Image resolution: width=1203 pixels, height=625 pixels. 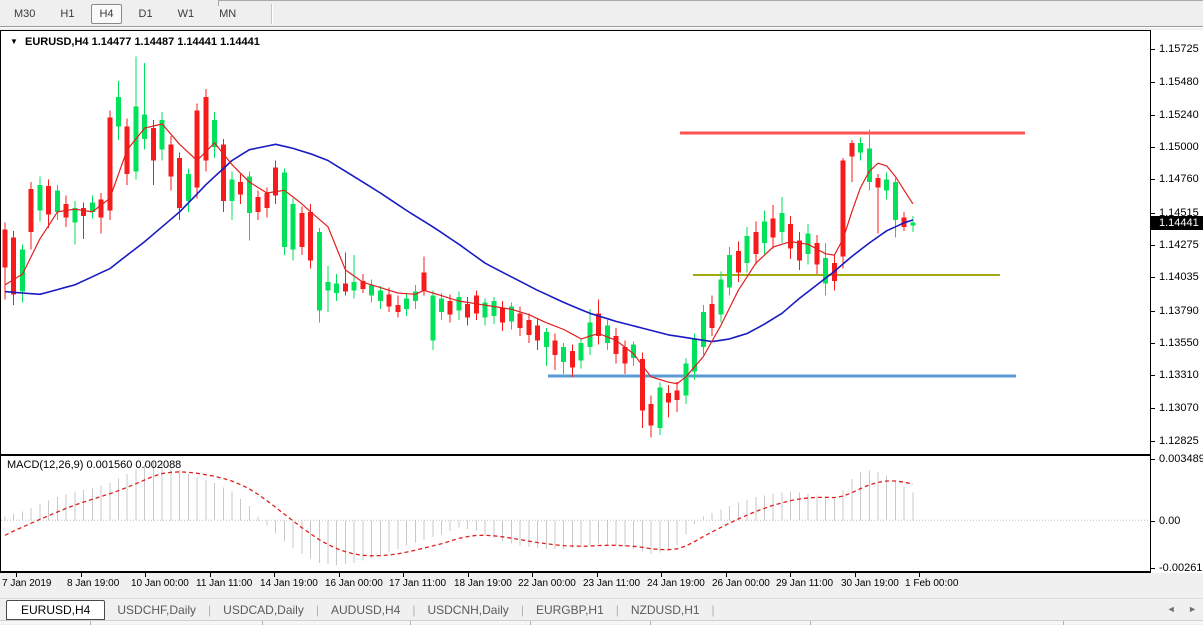 I want to click on toolbar-bottom-highlight, so click(x=601, y=27).